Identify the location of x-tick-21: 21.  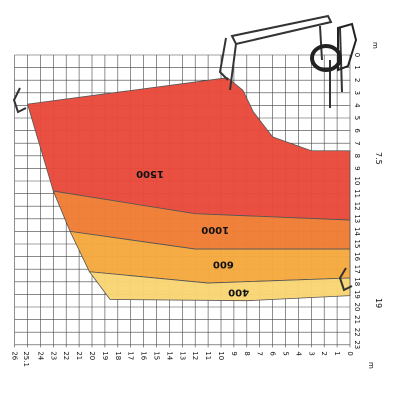
(79, 355).